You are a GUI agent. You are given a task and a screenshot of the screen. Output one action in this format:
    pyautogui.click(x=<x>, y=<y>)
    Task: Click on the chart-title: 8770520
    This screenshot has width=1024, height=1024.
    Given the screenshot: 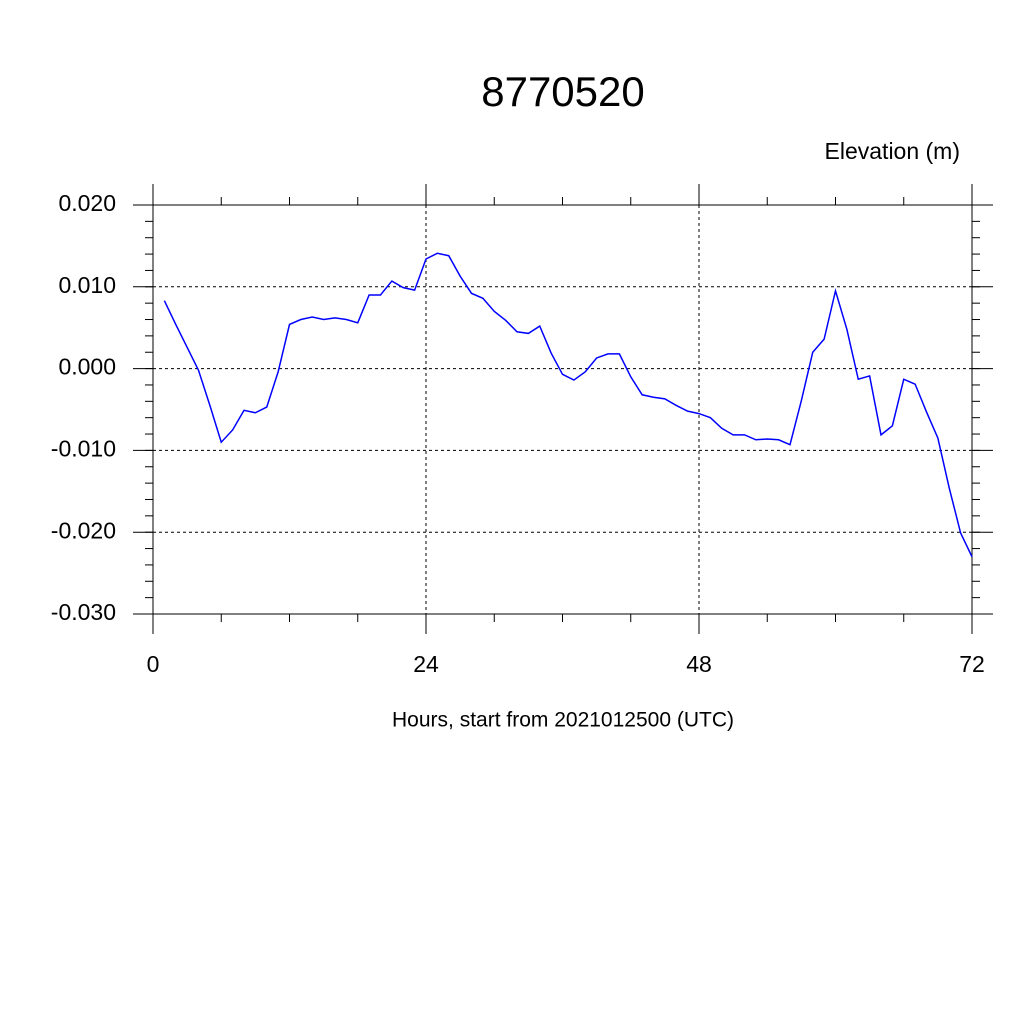 What is the action you would take?
    pyautogui.click(x=563, y=91)
    